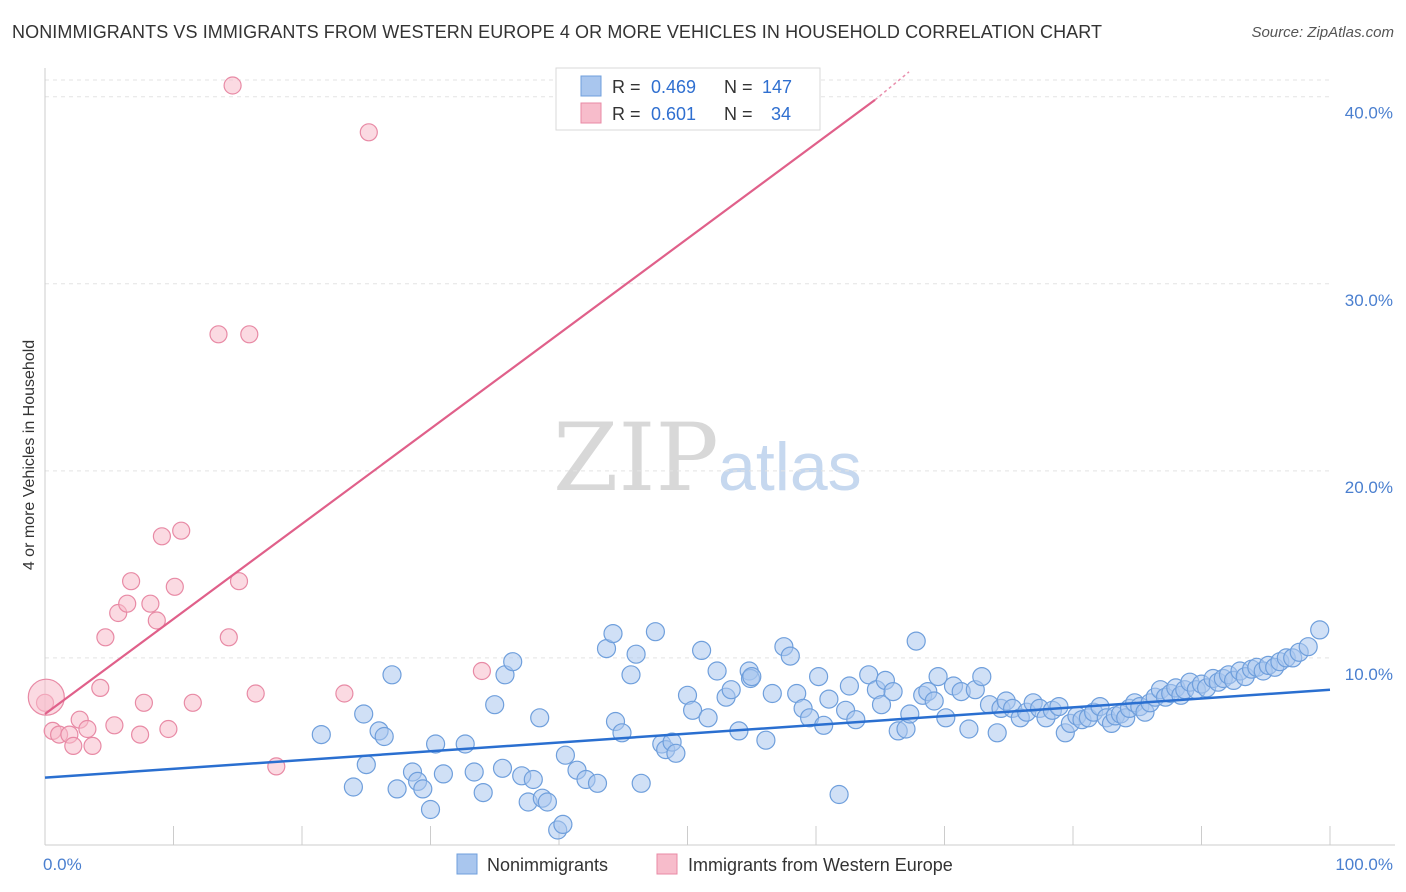  Describe the element at coordinates (790, 467) in the screenshot. I see `watermark-atlas: atlas` at that location.